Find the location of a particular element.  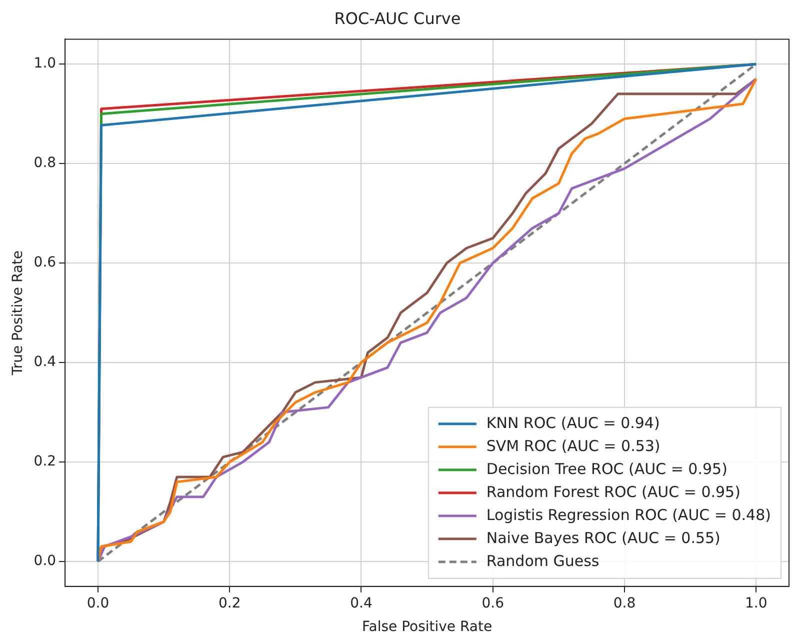

legend-label: KNN ROC (AUC = 0.94) is located at coordinates (573, 423).